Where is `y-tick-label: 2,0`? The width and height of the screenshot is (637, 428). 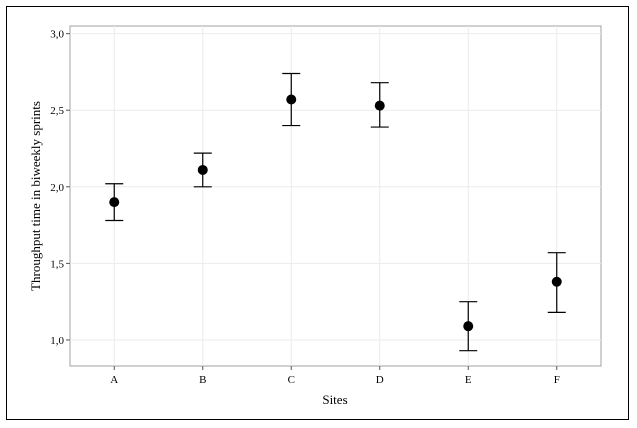 y-tick-label: 2,0 is located at coordinates (57, 188).